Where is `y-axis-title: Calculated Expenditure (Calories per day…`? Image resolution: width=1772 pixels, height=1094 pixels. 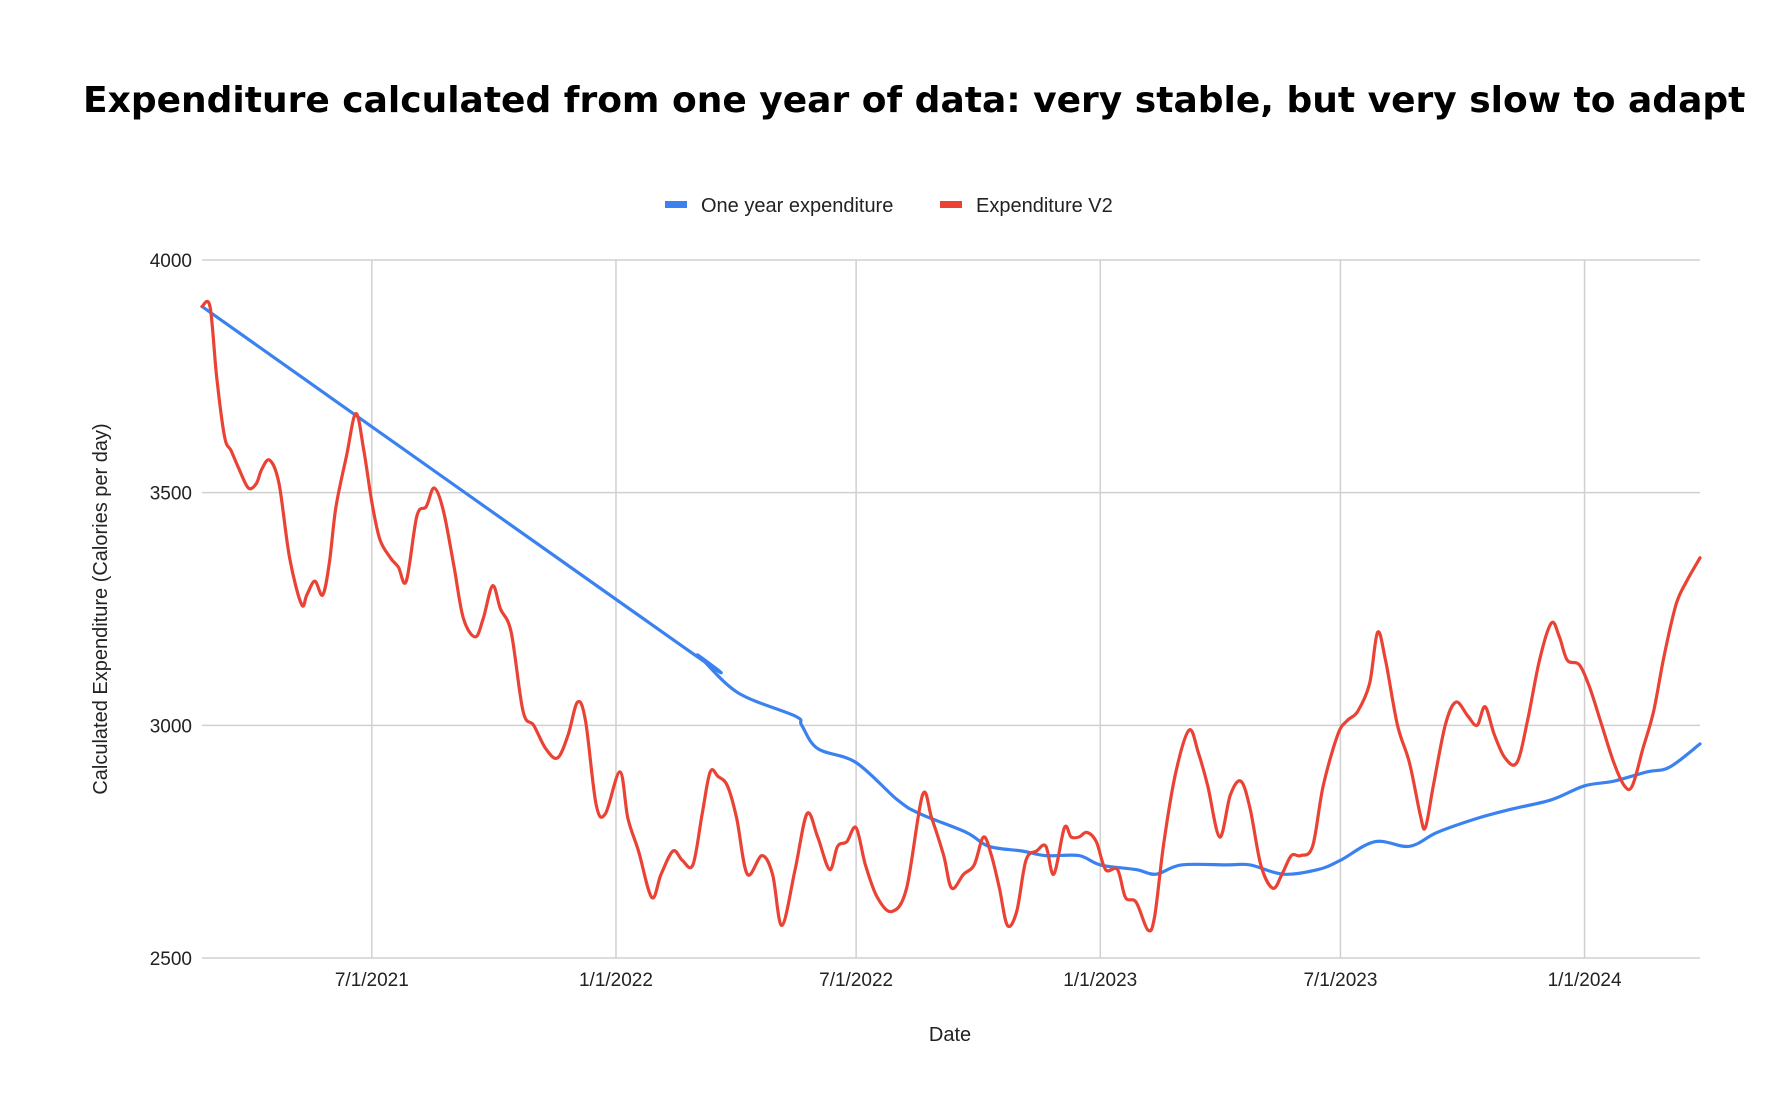
y-axis-title: Calculated Expenditure (Calories per day… is located at coordinates (101, 608).